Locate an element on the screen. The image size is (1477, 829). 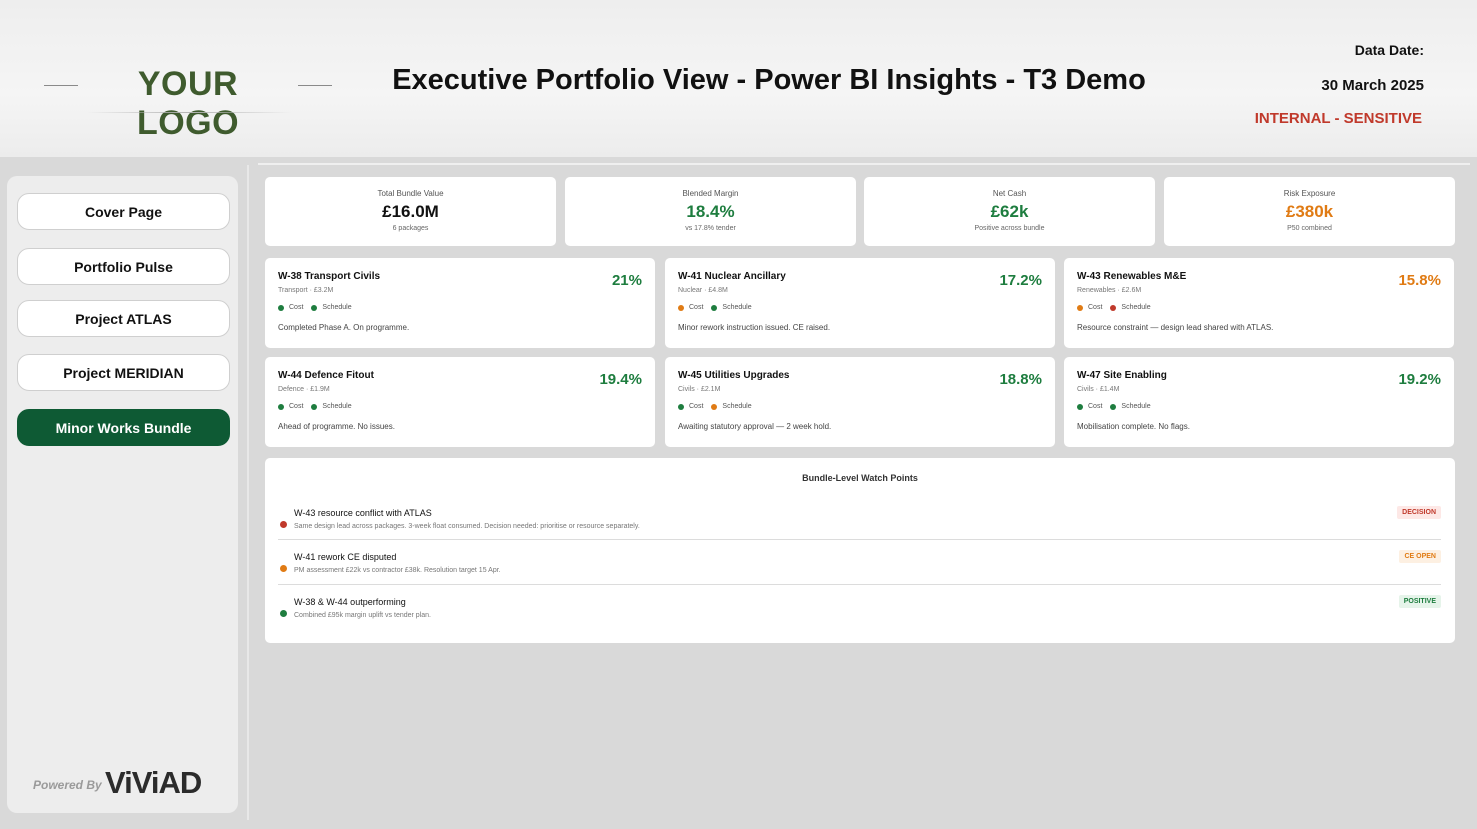
package-margin: 15.8% is located at coordinates (1419, 280).